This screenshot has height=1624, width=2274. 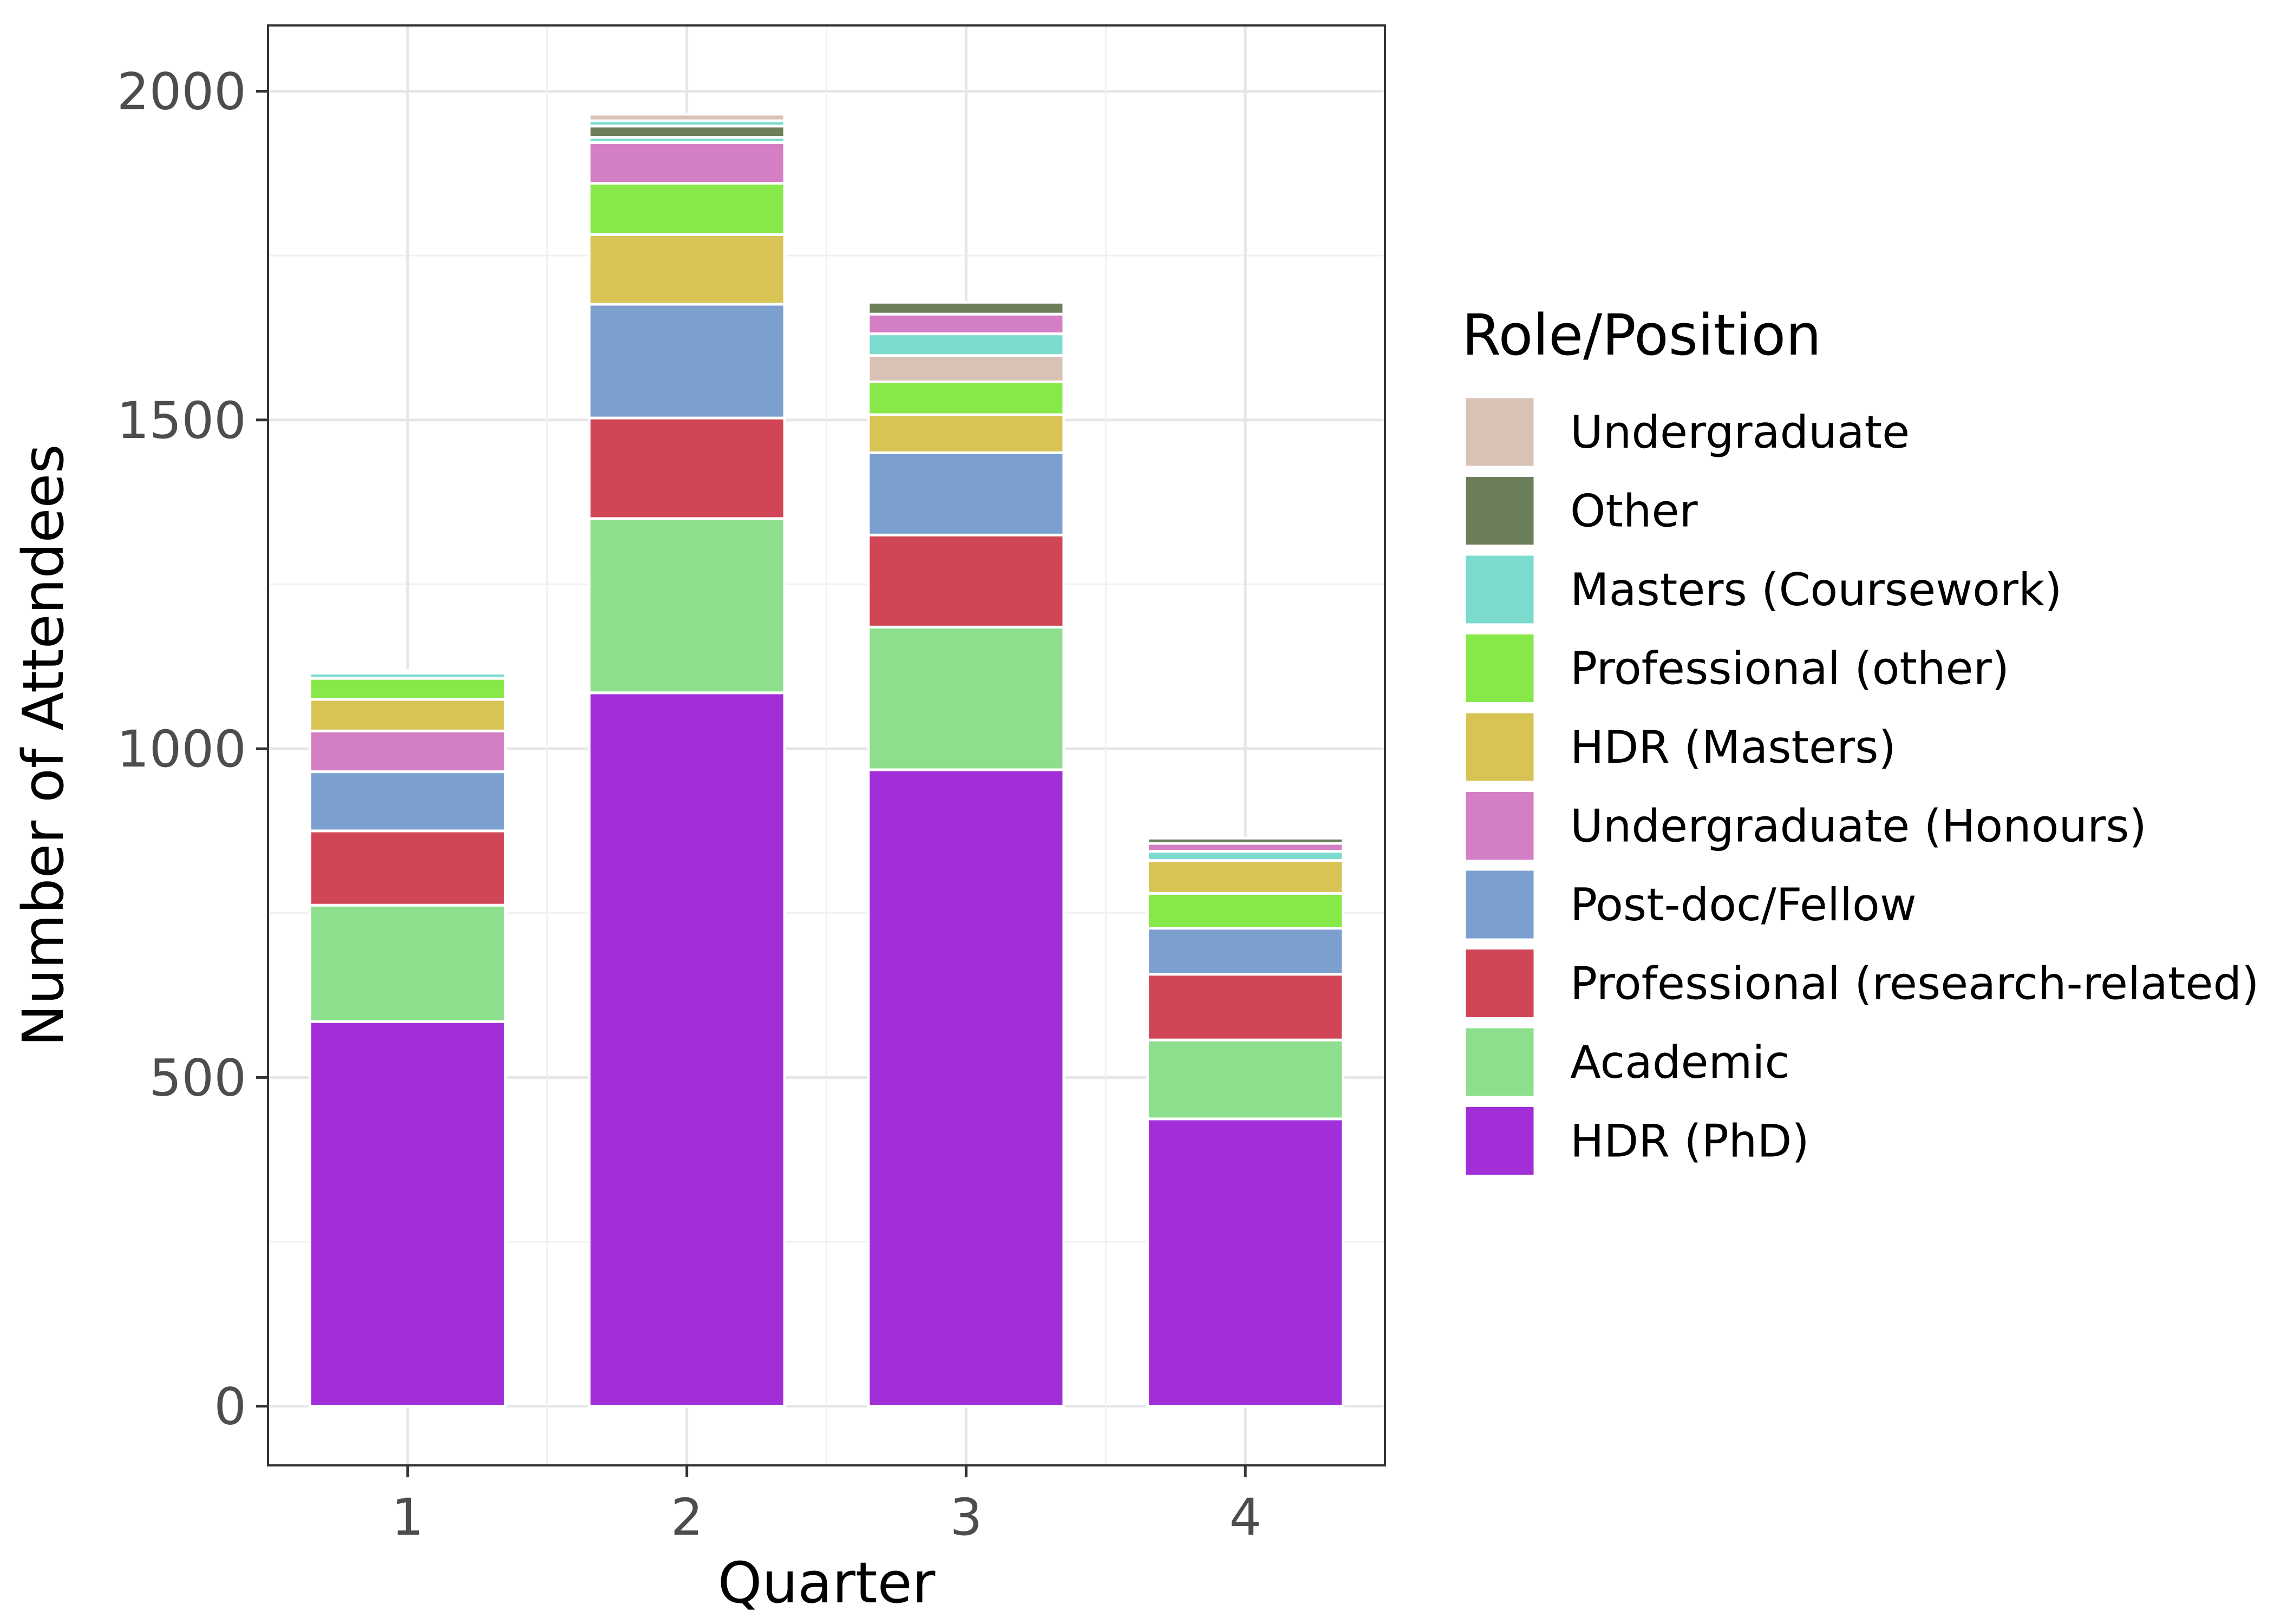 I want to click on legend-label: HDR (PhD), so click(x=1690, y=1141).